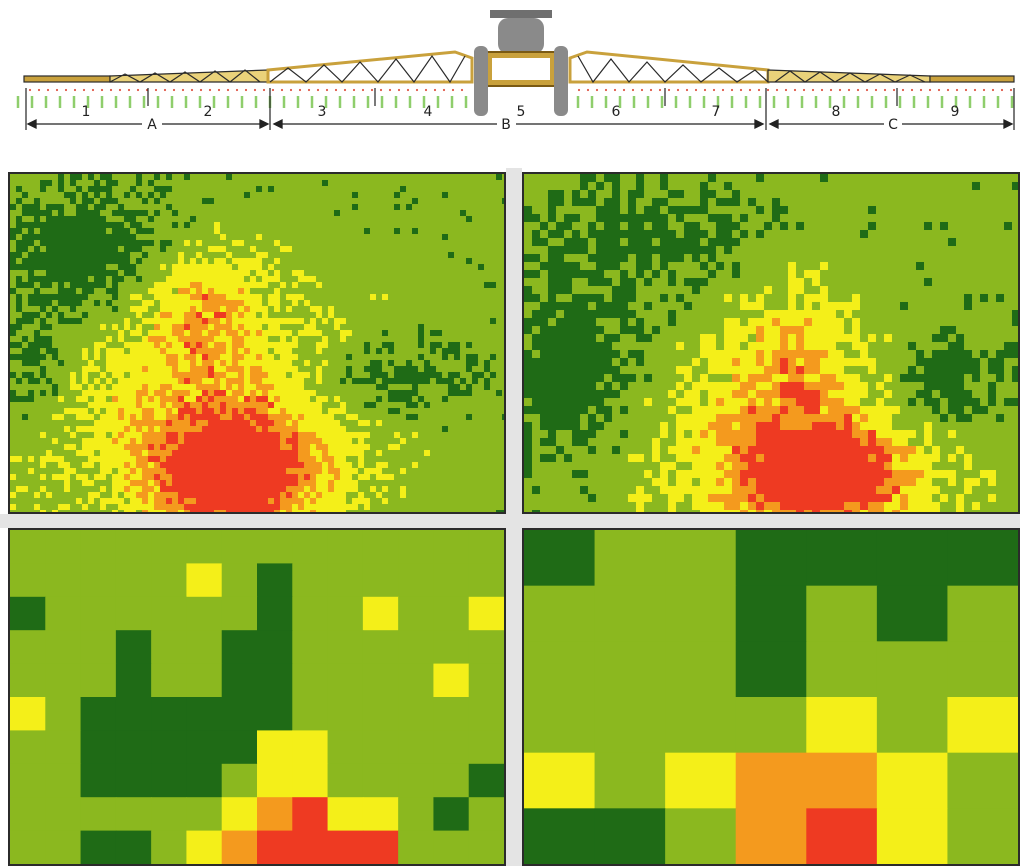  What do you see at coordinates (510, 521) in the screenshot?
I see `panel-separator-horizontal` at bounding box center [510, 521].